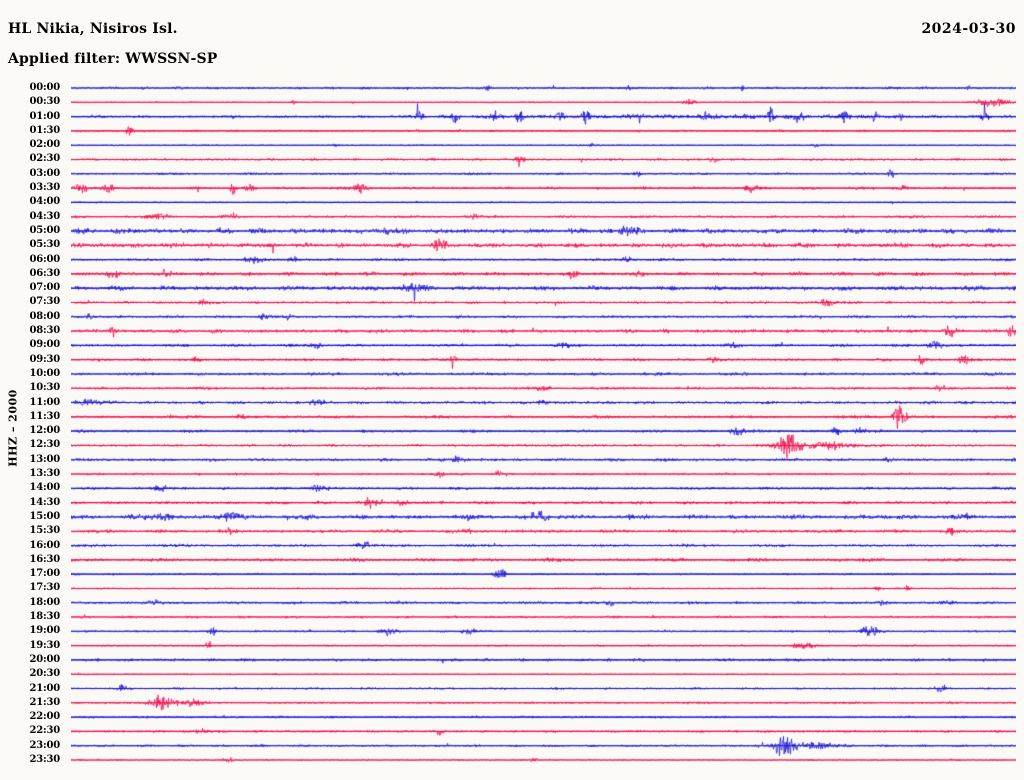 The width and height of the screenshot is (1024, 780). I want to click on trace-time-label: 11:00, so click(44, 402).